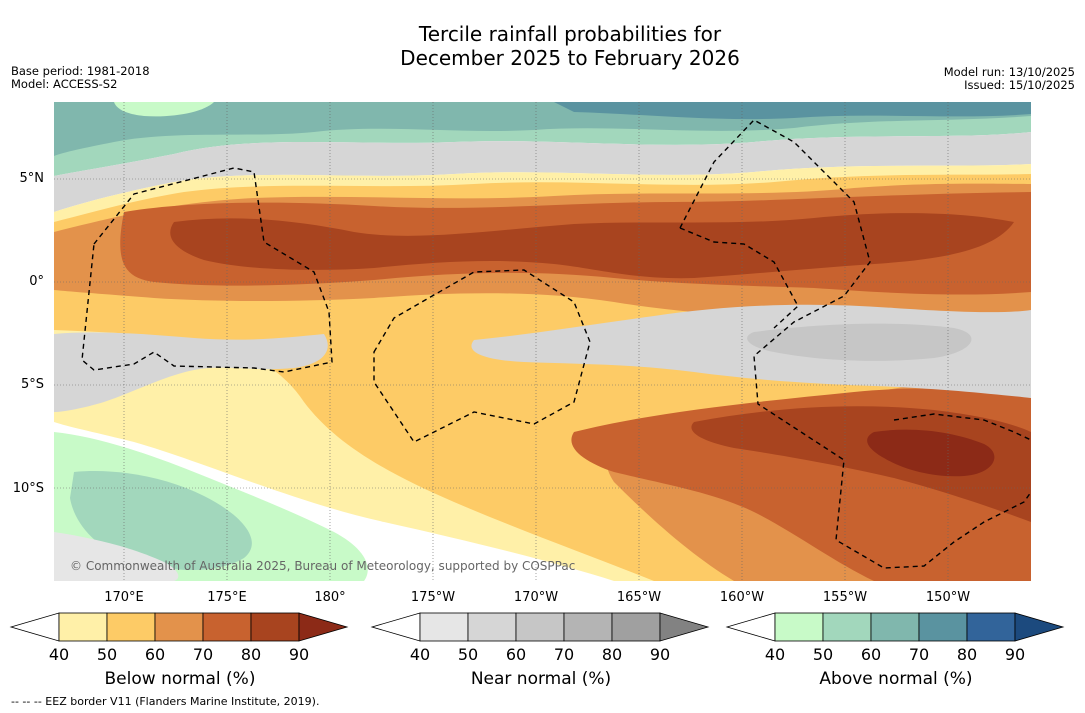 Image resolution: width=1085 pixels, height=713 pixels. I want to click on lon-label-180: 180°, so click(330, 597).